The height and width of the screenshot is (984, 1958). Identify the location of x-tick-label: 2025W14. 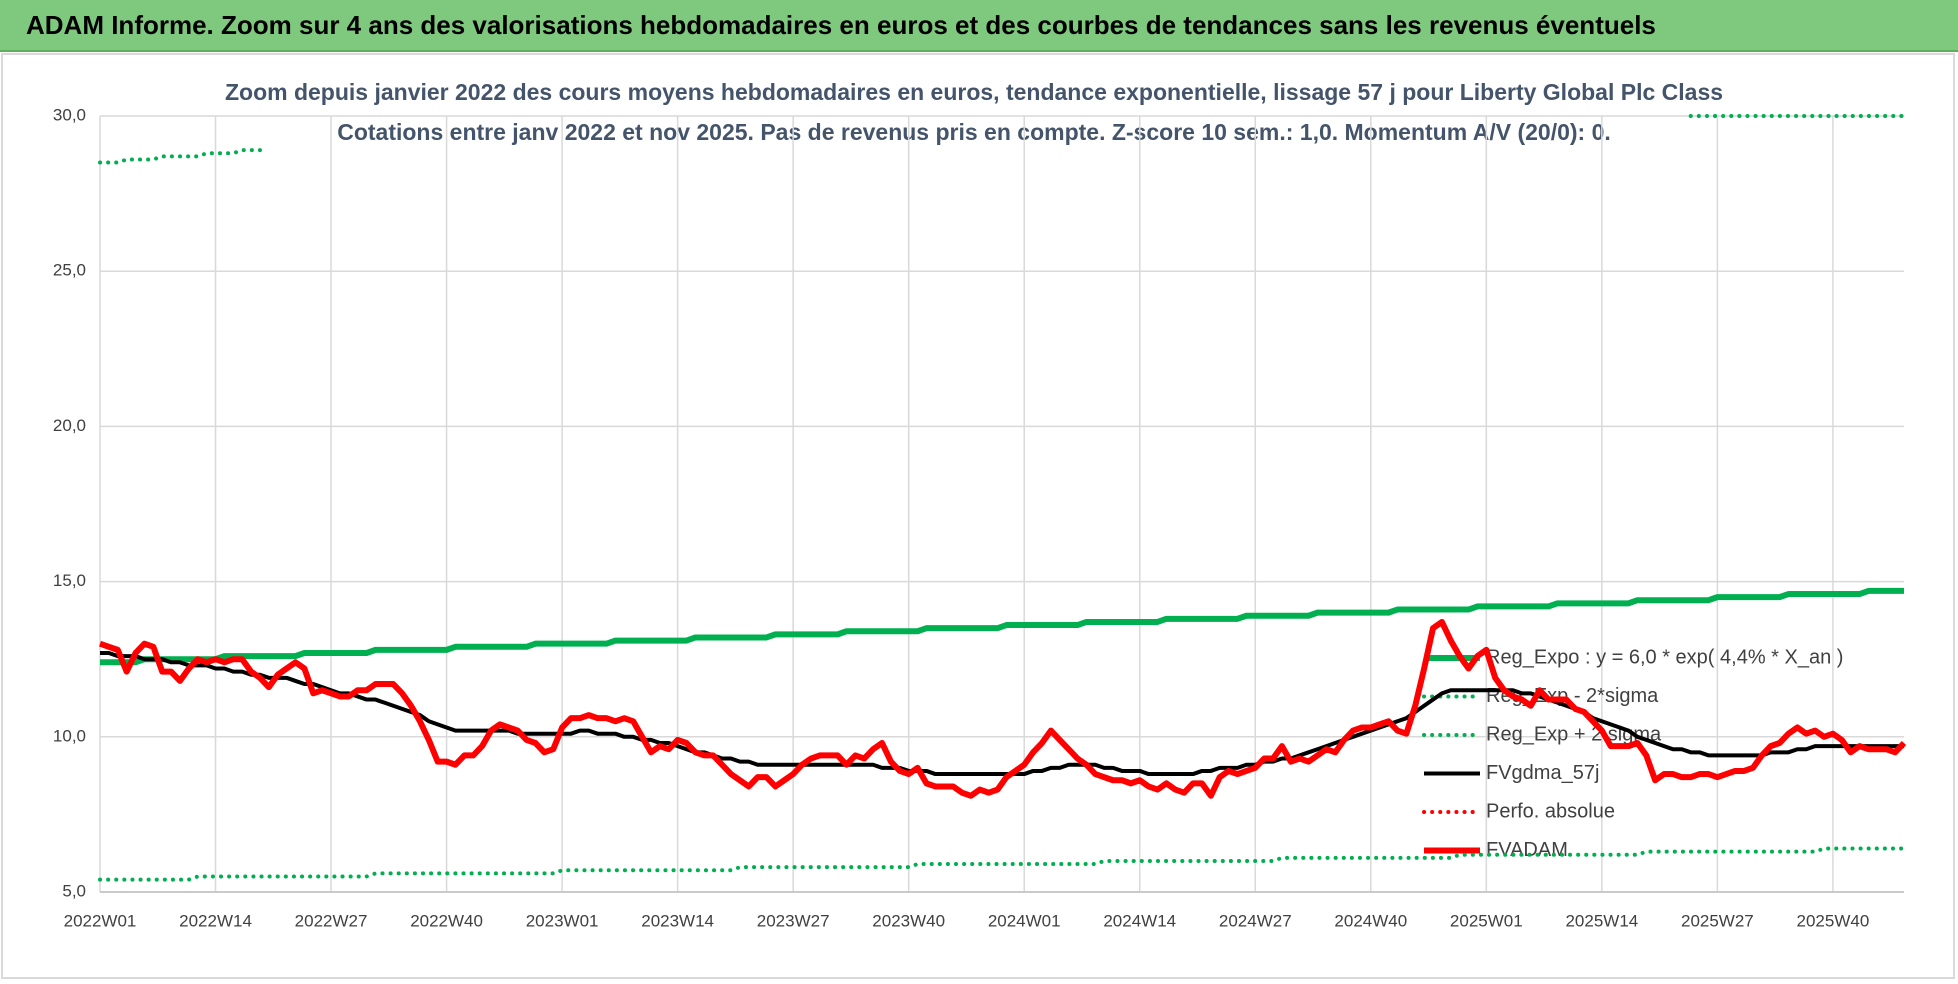
(1601, 920).